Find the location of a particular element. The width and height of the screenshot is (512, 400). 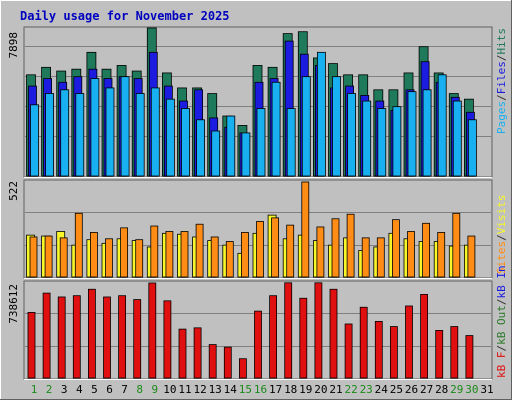

top-legend: Pages/Files/Hits is located at coordinates (501, 81).